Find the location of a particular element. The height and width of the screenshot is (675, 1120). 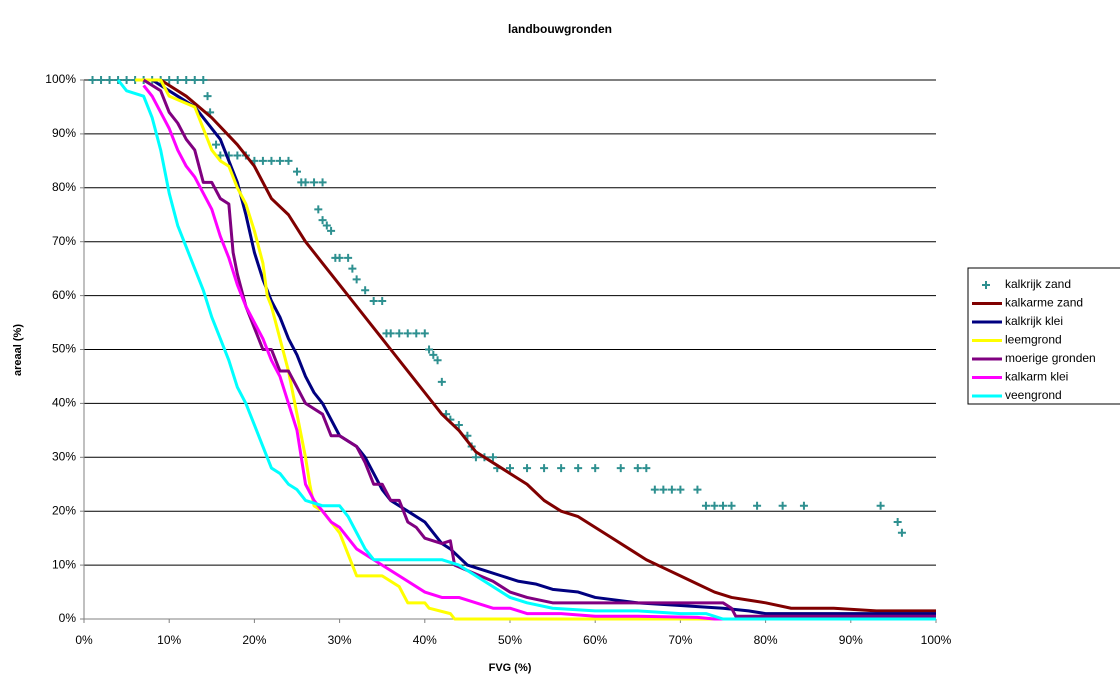

y-tick-label: 60% is located at coordinates (64, 295).